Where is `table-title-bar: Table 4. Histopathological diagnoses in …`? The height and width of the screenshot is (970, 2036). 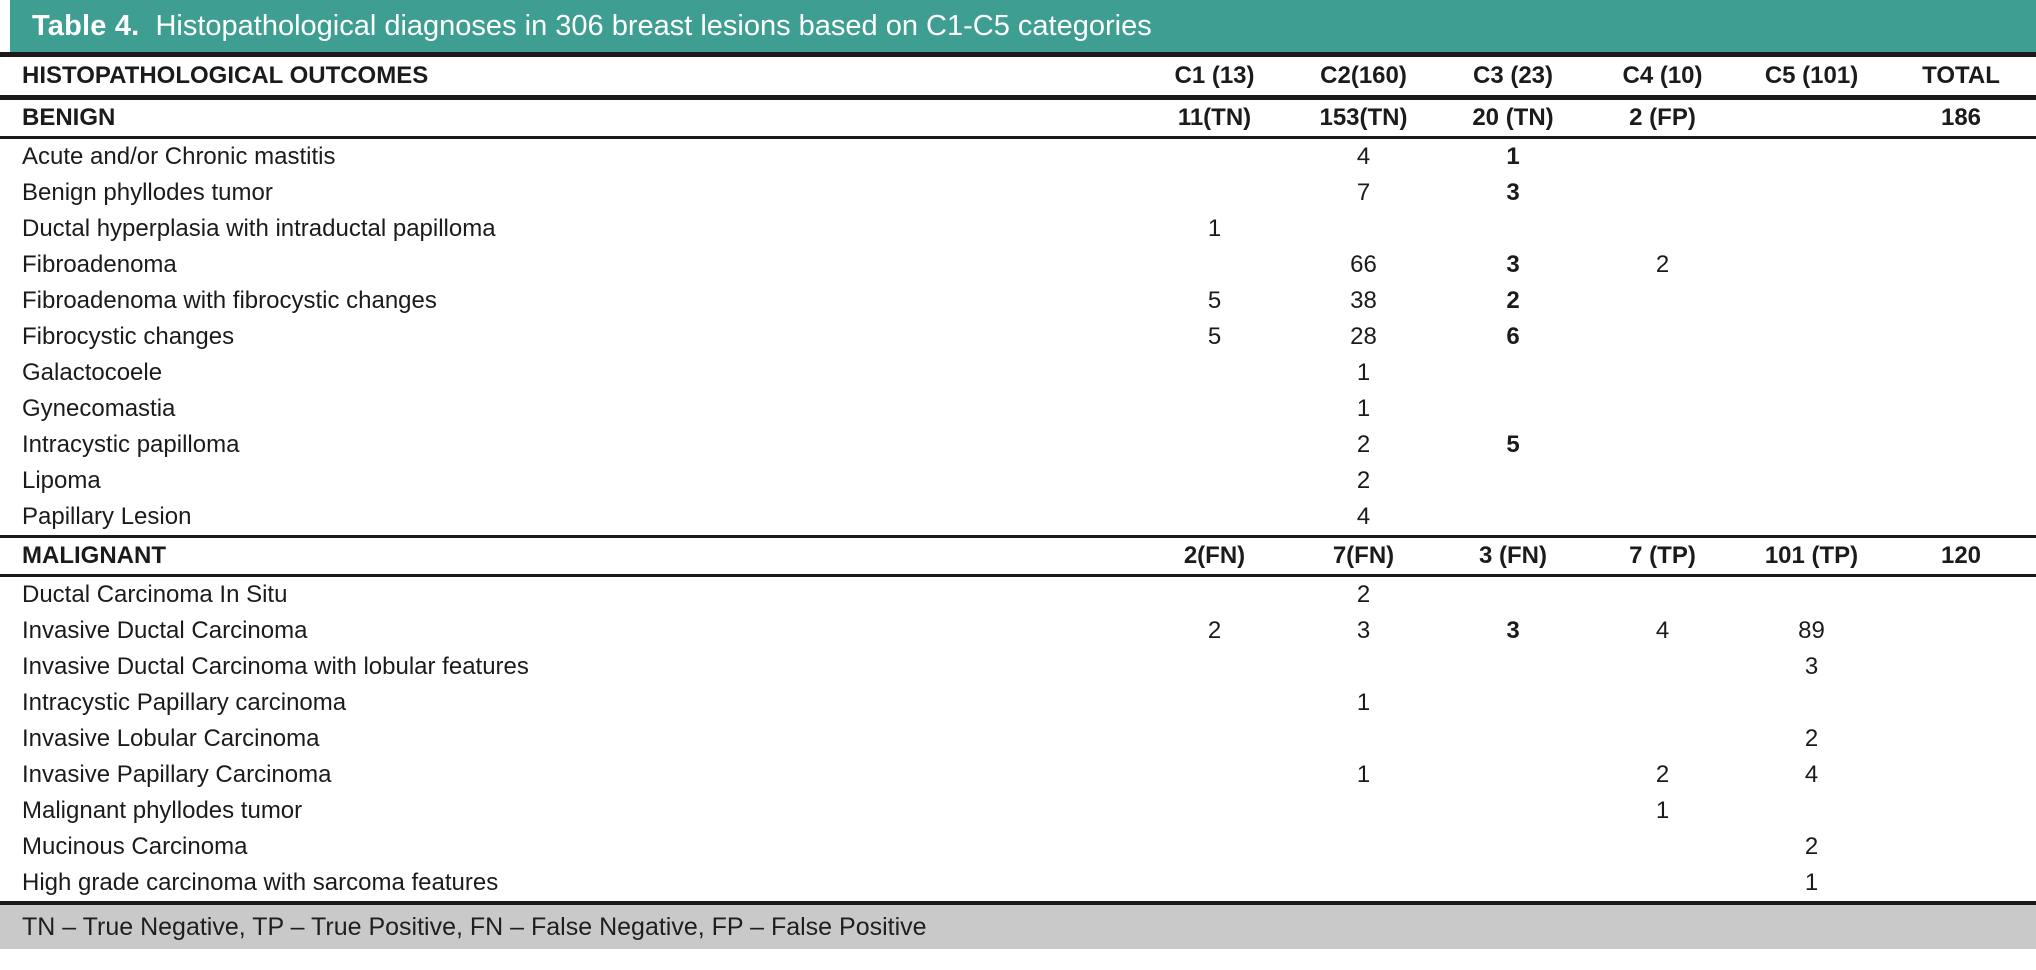 table-title-bar: Table 4. Histopathological diagnoses in … is located at coordinates (1018, 28).